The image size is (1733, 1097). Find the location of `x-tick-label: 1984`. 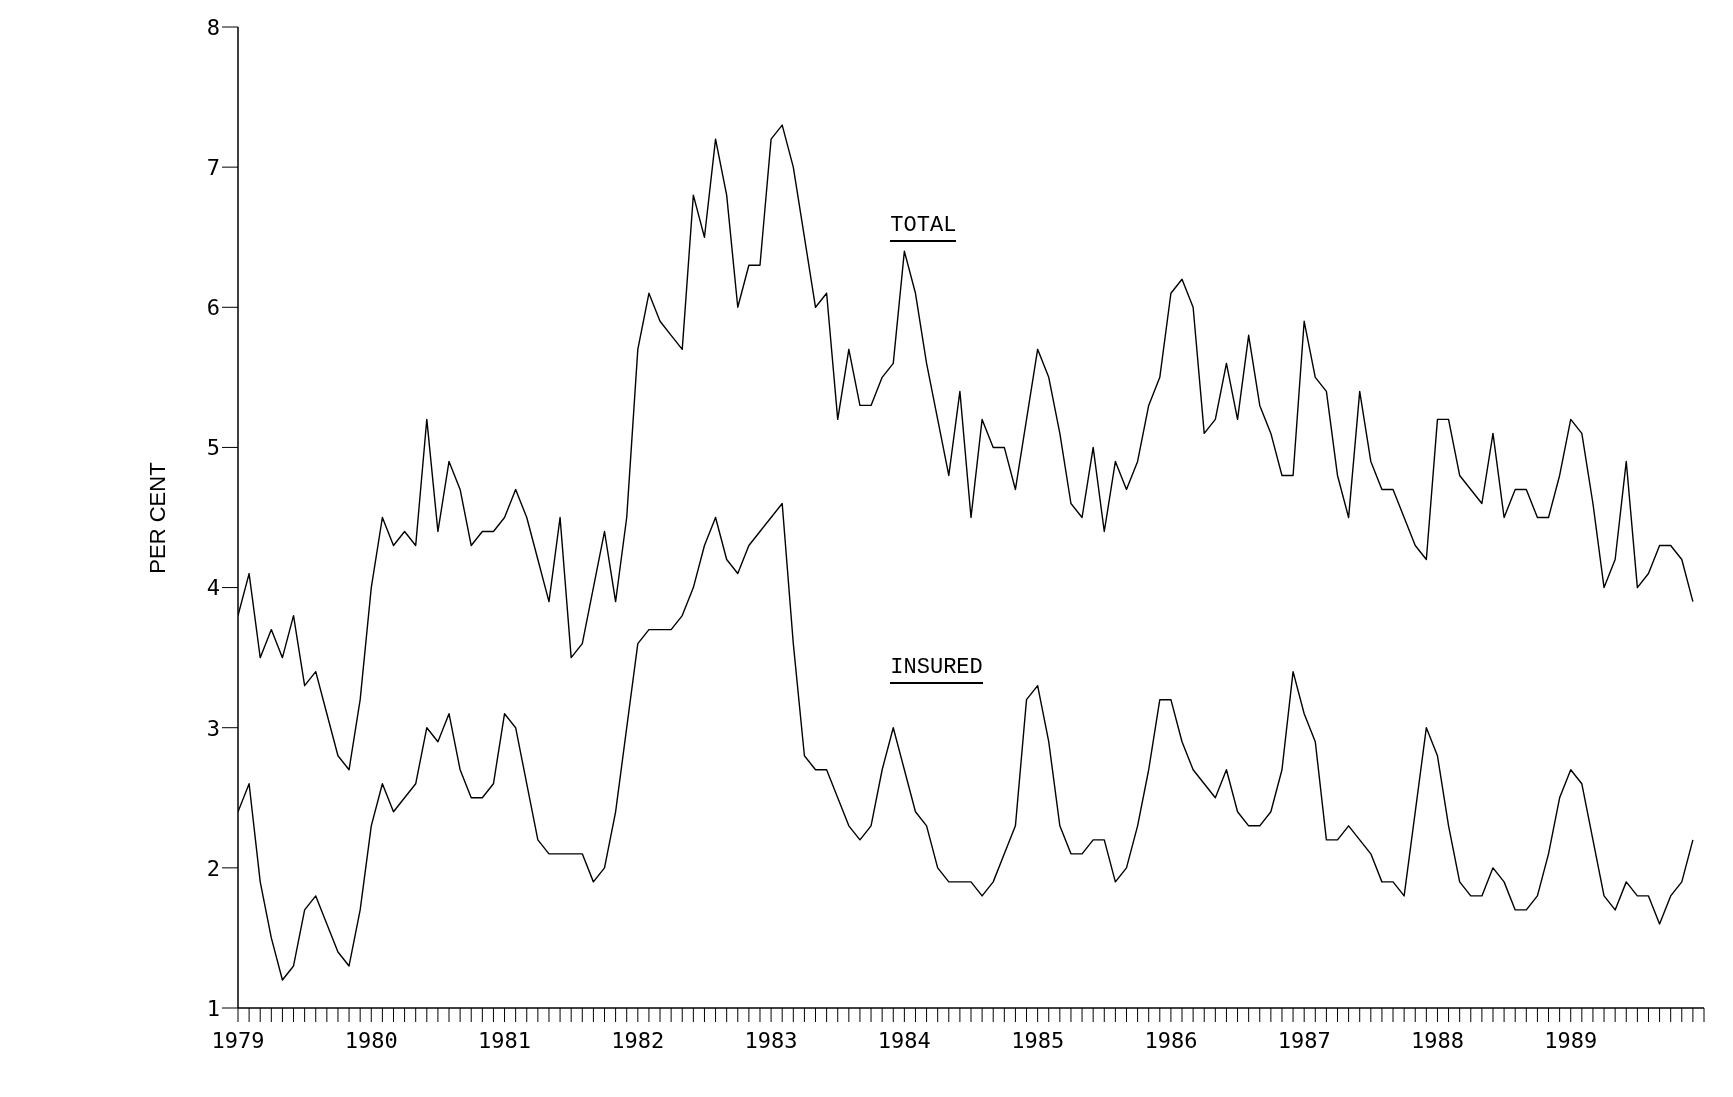

x-tick-label: 1984 is located at coordinates (904, 1040).